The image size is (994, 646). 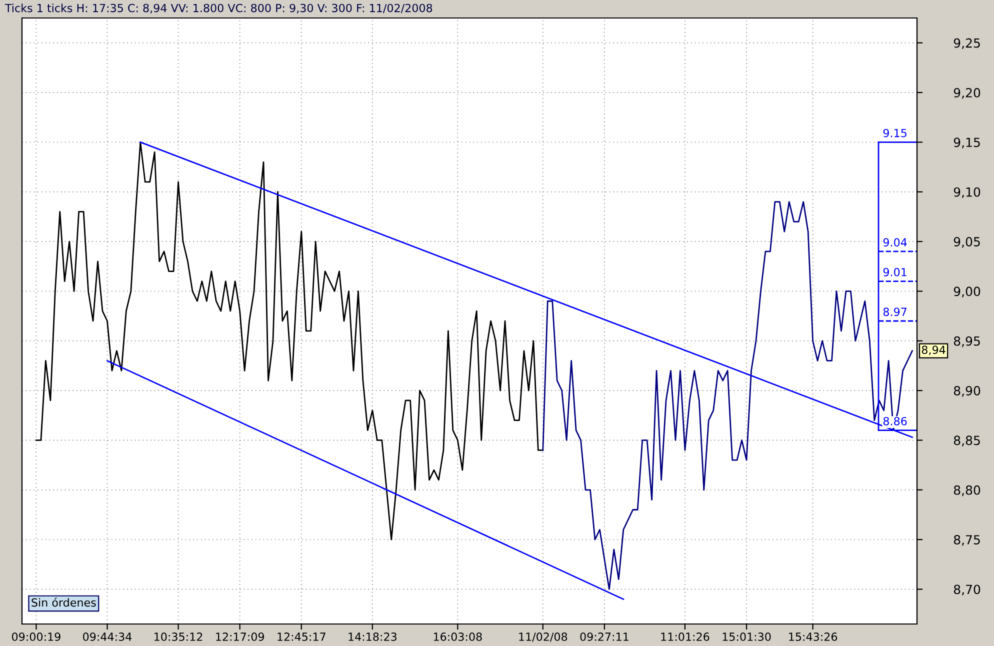 I want to click on annotation: Sin órdenes, so click(x=64, y=602).